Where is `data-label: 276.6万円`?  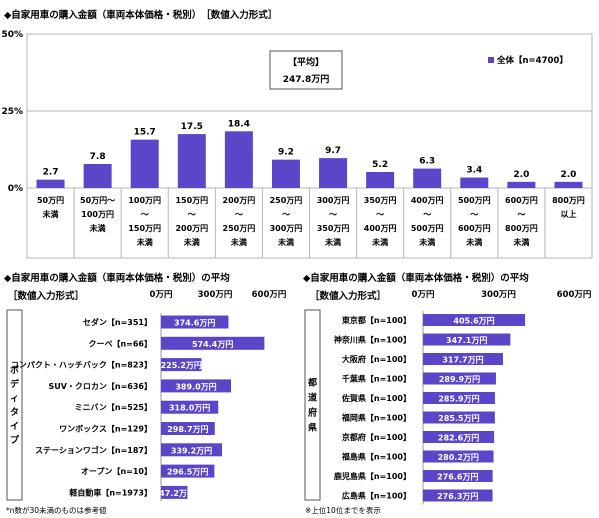 data-label: 276.6万円 is located at coordinates (457, 477).